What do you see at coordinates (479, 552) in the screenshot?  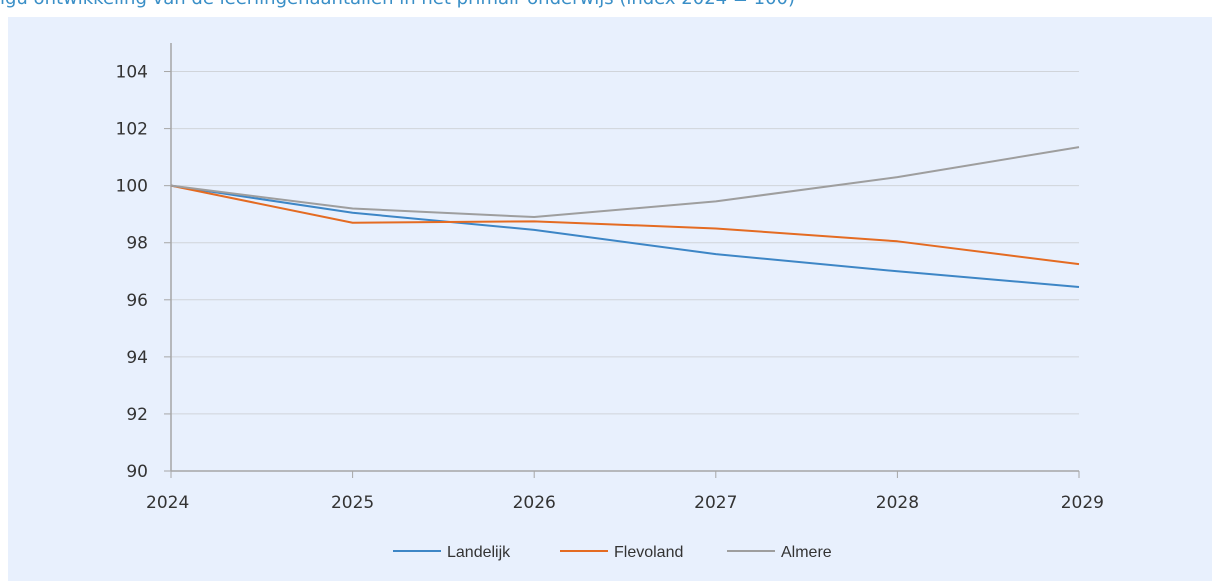 I see `legend-label-landelijk: Landelijk` at bounding box center [479, 552].